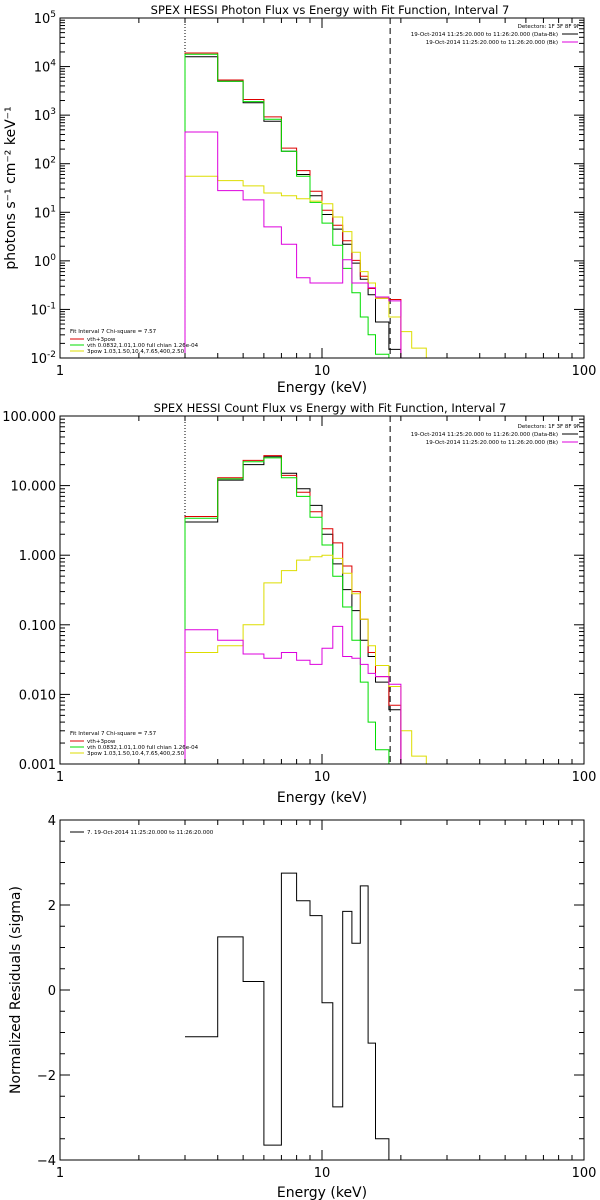  Describe the element at coordinates (11, 187) in the screenshot. I see `photon-flux-ylabel: photons s⁻¹ cm⁻² keV⁻¹` at that location.